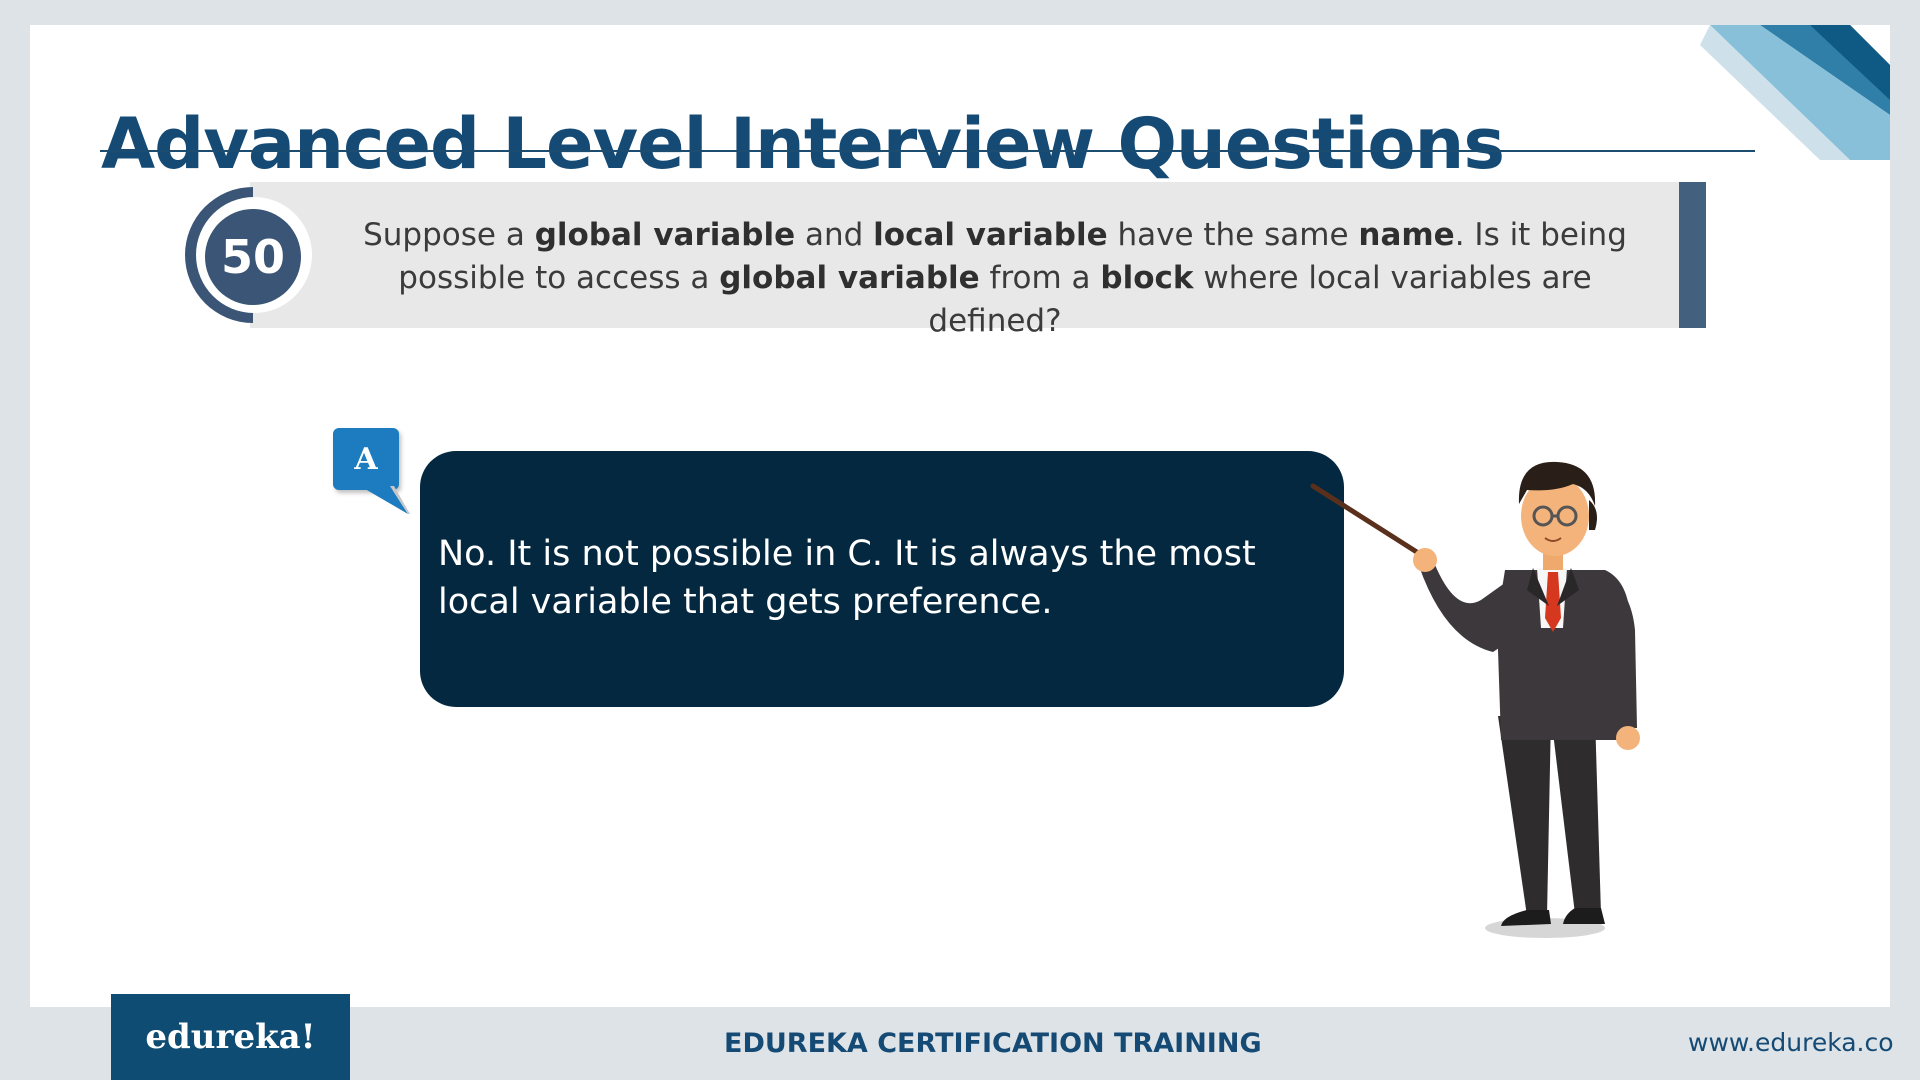  Describe the element at coordinates (449, 235) in the screenshot. I see `question-segment: Suppose a` at that location.